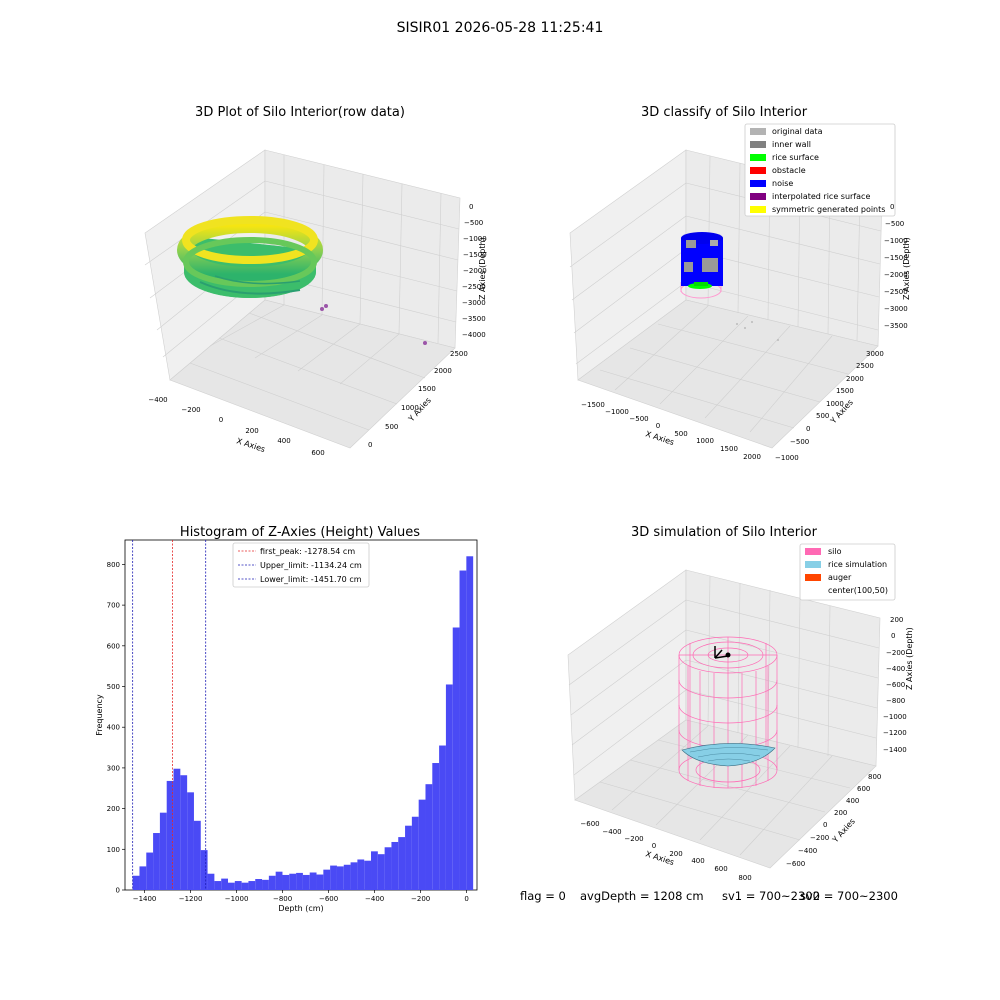  I want to click on sim-xtick: 0, so click(654, 846).